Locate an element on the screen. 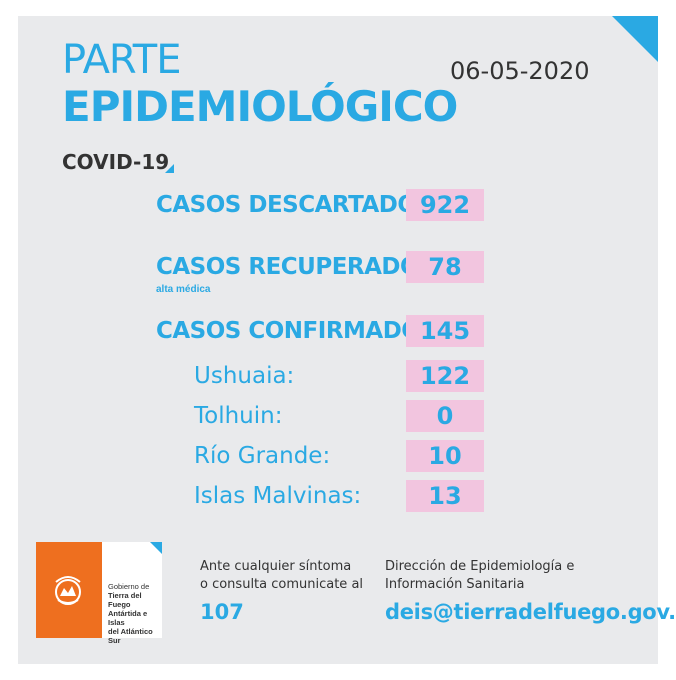 This screenshot has height=680, width=676. help-text-line2: o consulta comunicate al is located at coordinates (282, 584).